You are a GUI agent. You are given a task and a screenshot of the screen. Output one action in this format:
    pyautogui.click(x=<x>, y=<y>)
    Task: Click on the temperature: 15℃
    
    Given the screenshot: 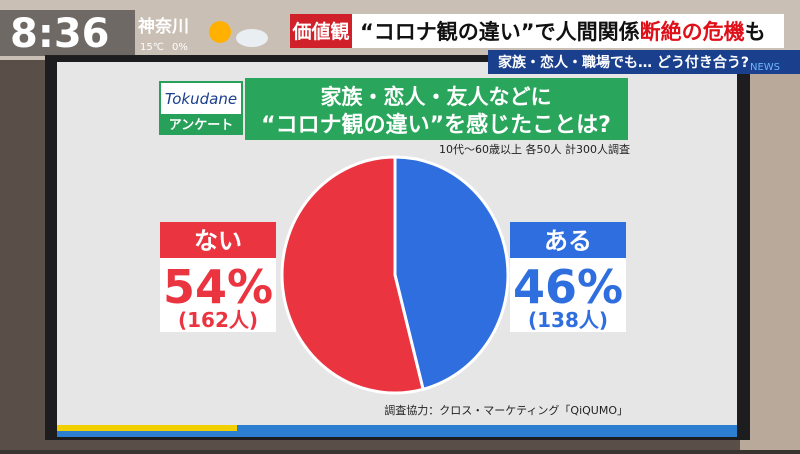 What is the action you would take?
    pyautogui.click(x=152, y=47)
    